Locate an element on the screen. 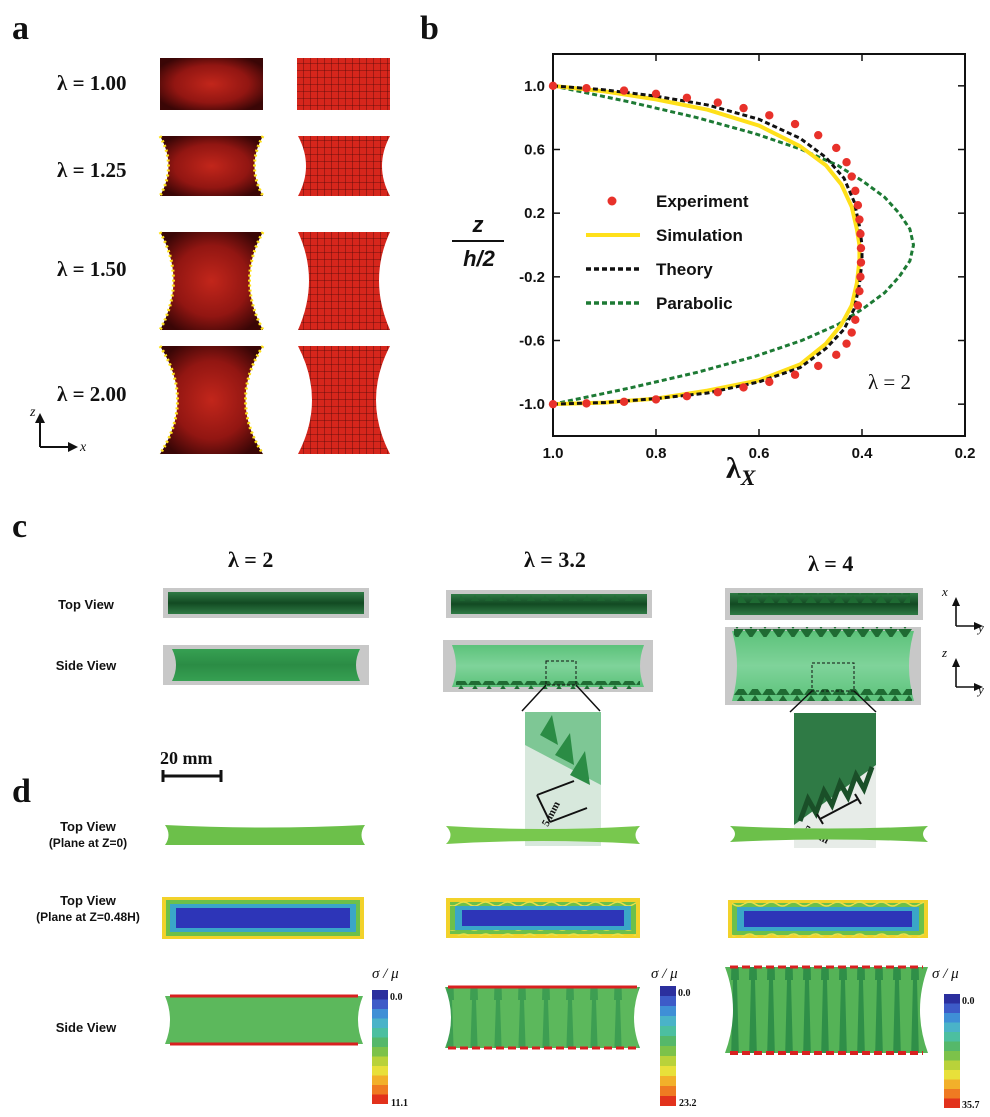  chart-annotation: λ = 2 is located at coordinates (890, 382).